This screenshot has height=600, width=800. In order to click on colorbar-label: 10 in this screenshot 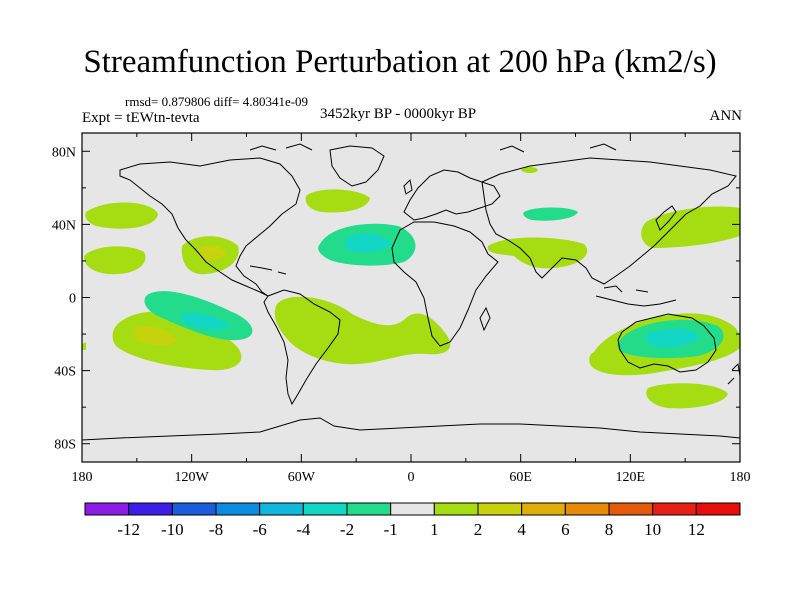, I will do `click(652, 529)`.